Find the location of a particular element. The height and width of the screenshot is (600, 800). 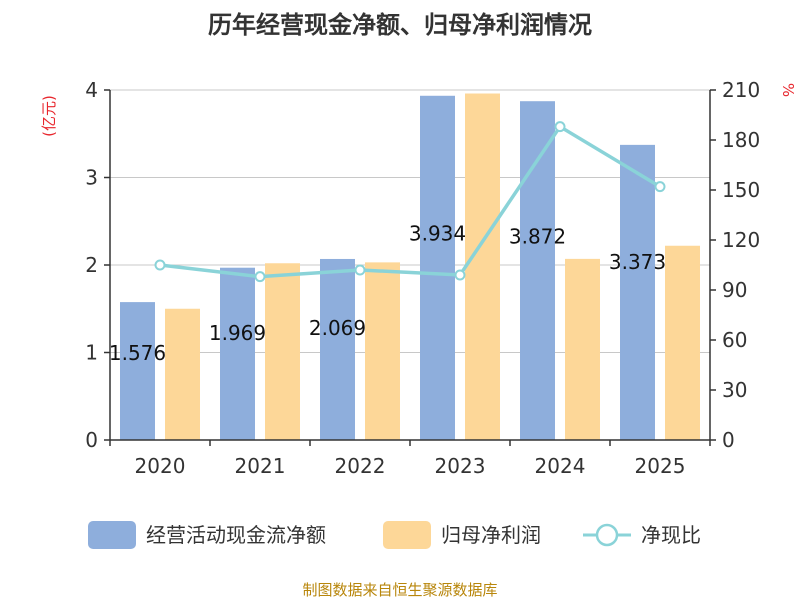

right-axis-unit: % is located at coordinates (788, 90).